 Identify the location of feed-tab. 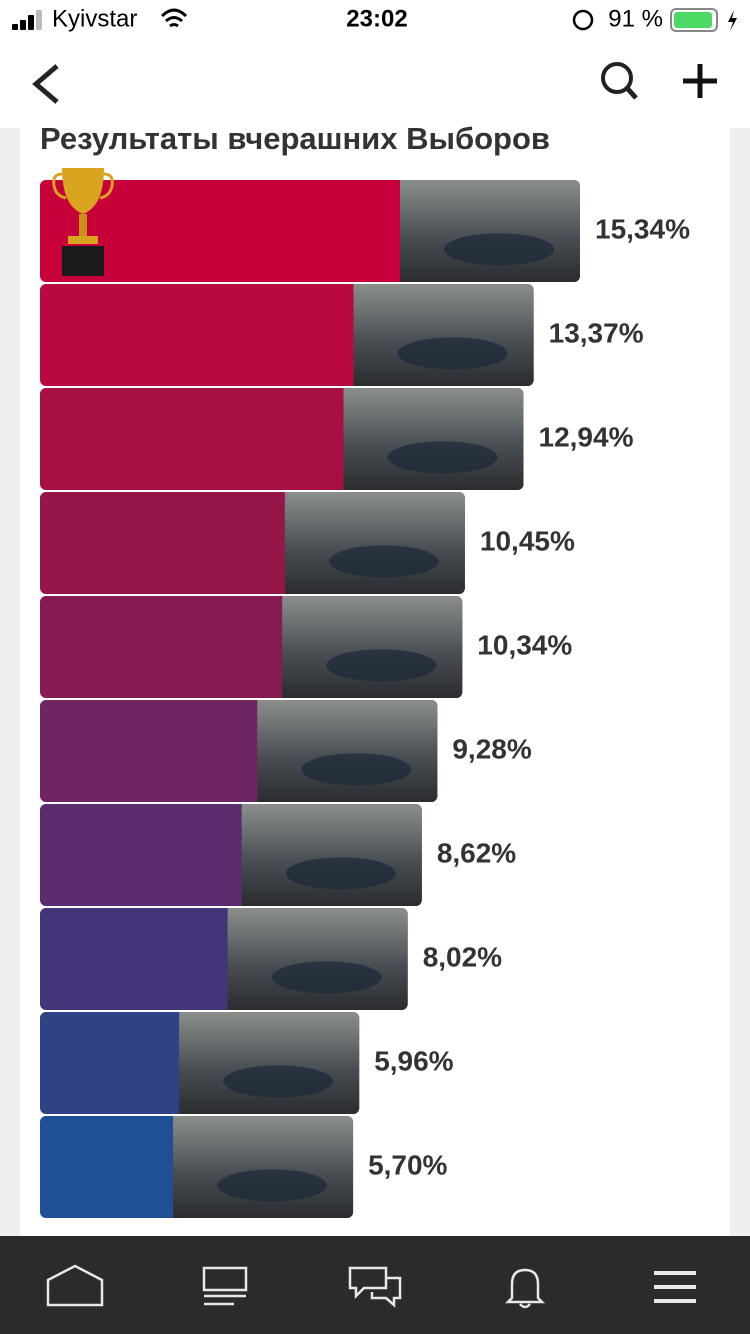
(225, 1286).